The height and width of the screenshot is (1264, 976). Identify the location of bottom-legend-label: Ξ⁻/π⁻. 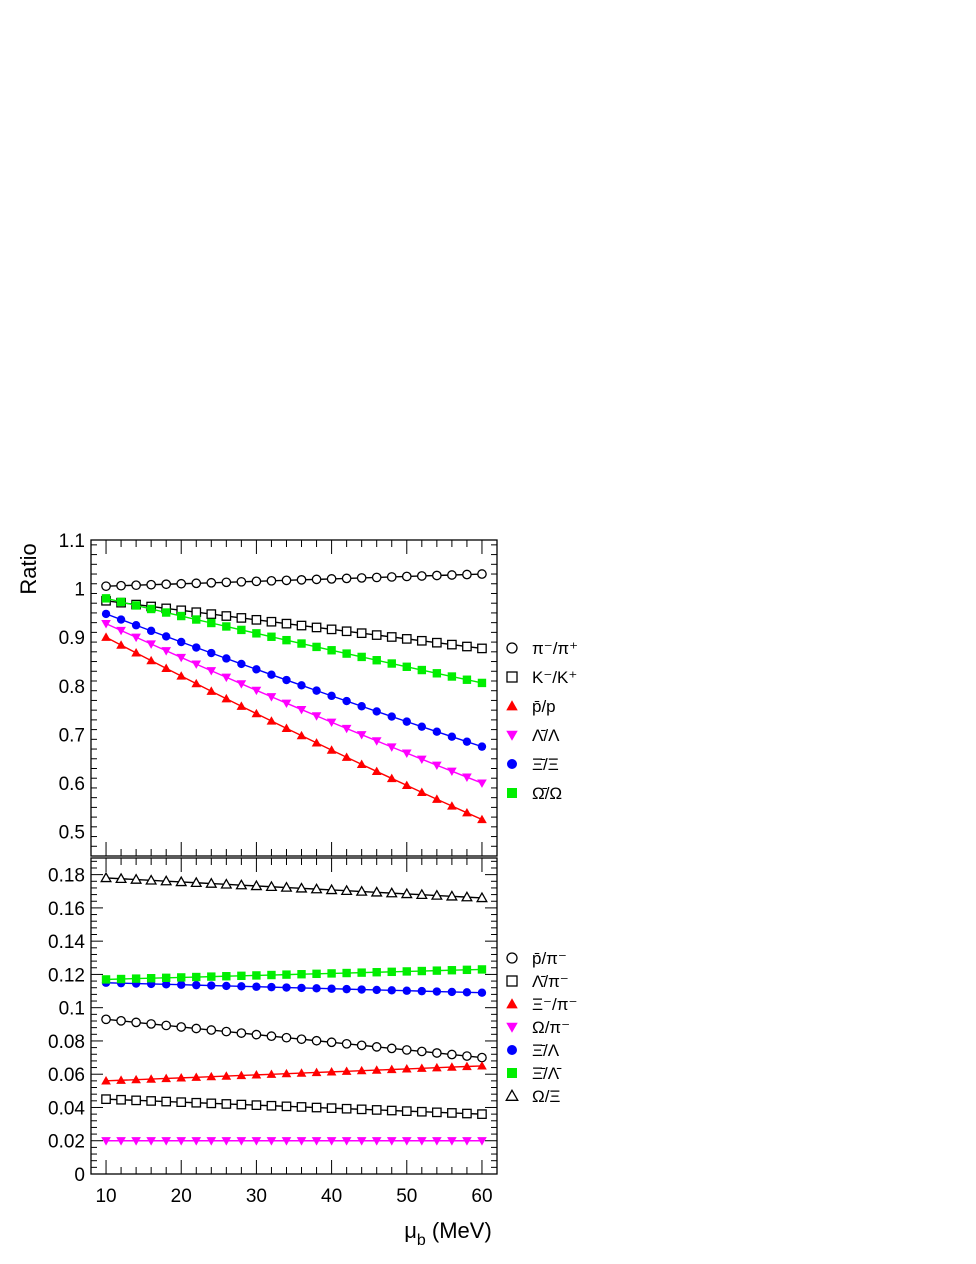
(554, 1004).